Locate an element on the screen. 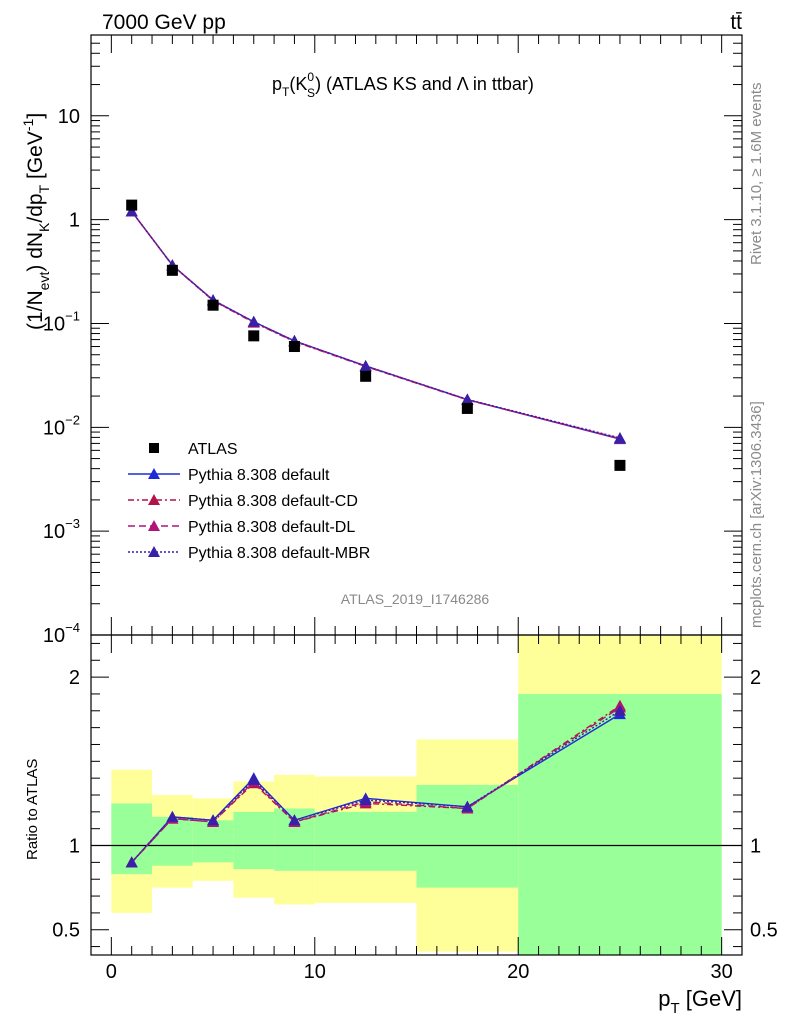  ylabel-part: [GeV is located at coordinates (35, 158).